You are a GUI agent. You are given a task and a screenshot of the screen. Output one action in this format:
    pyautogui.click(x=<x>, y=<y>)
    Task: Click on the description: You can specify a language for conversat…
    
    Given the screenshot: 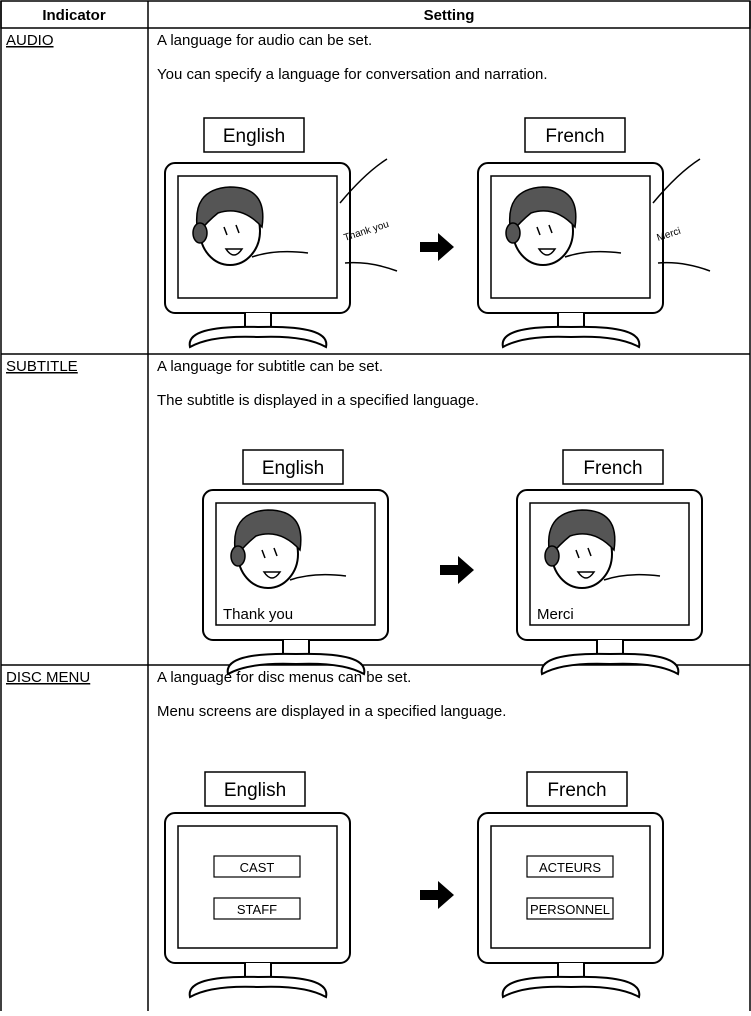 What is the action you would take?
    pyautogui.click(x=352, y=74)
    